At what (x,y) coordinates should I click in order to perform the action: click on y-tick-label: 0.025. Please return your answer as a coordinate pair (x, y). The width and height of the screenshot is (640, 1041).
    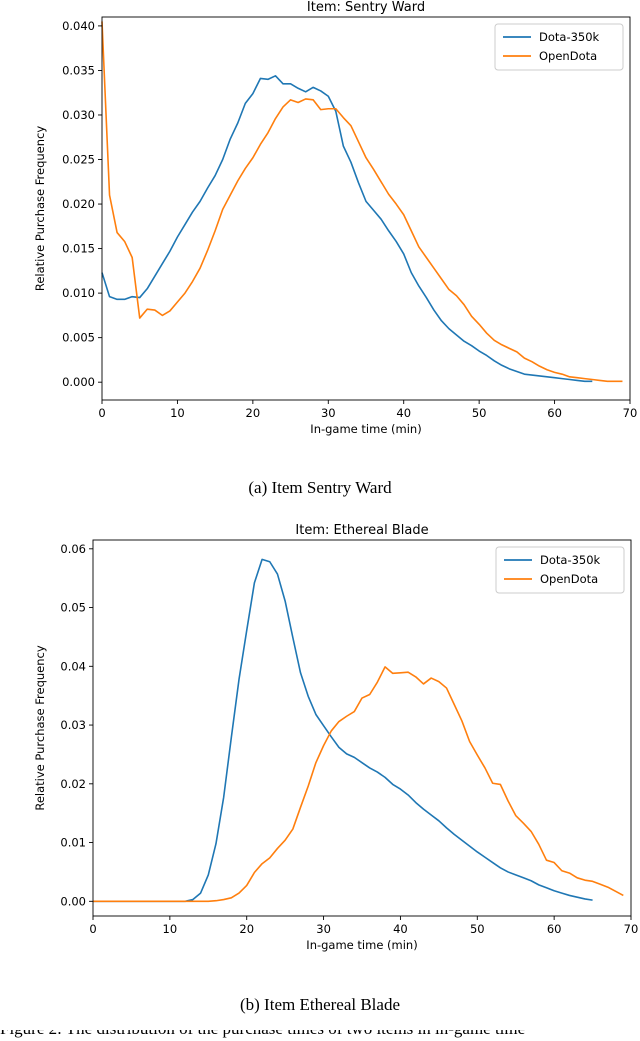
    Looking at the image, I should click on (78, 160).